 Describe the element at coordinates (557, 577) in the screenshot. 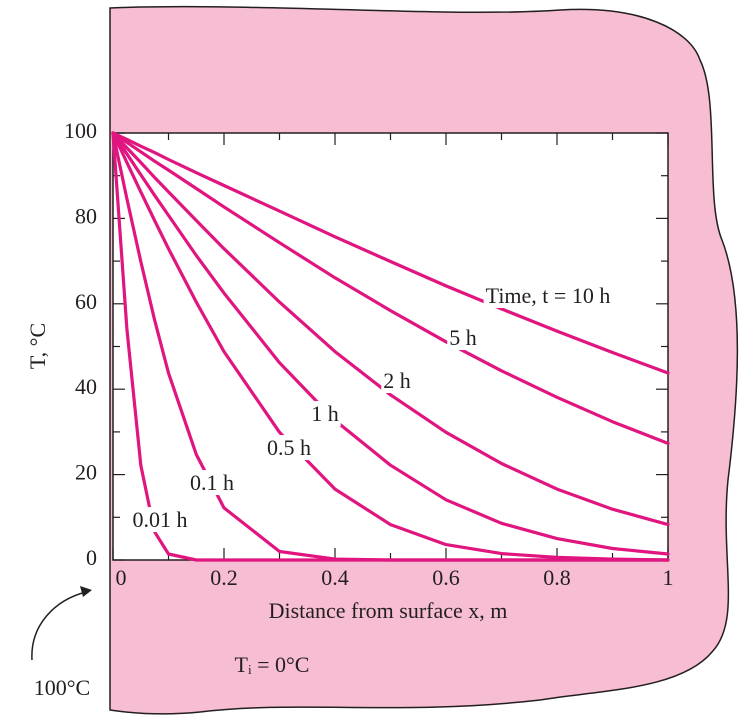

I see `x-tick-label: 0.8` at that location.